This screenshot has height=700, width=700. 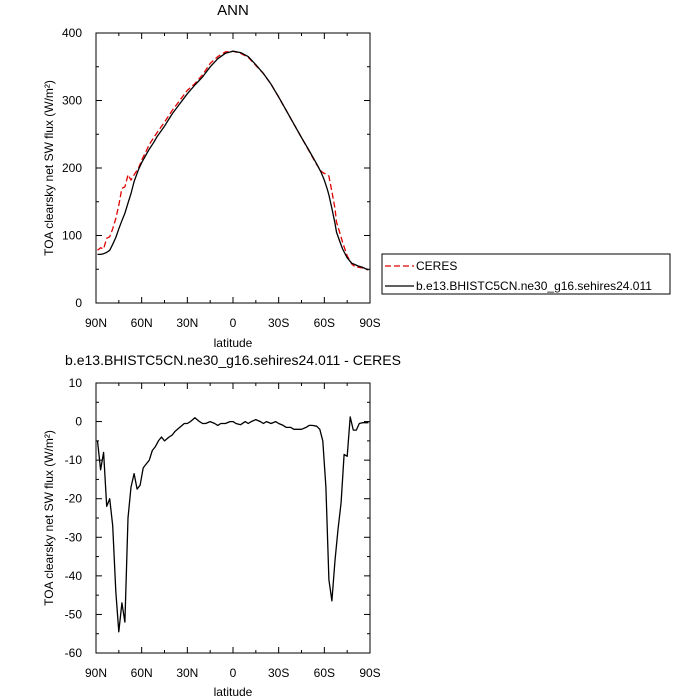 What do you see at coordinates (233, 343) in the screenshot?
I see `top-chart-xlabel: latitude` at bounding box center [233, 343].